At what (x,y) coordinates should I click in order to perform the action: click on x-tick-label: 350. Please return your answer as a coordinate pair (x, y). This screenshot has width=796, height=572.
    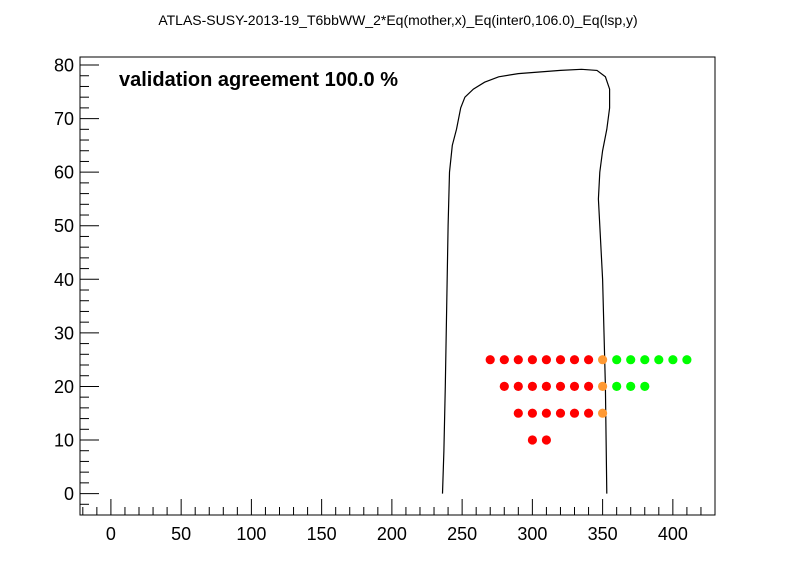
    Looking at the image, I should click on (603, 534).